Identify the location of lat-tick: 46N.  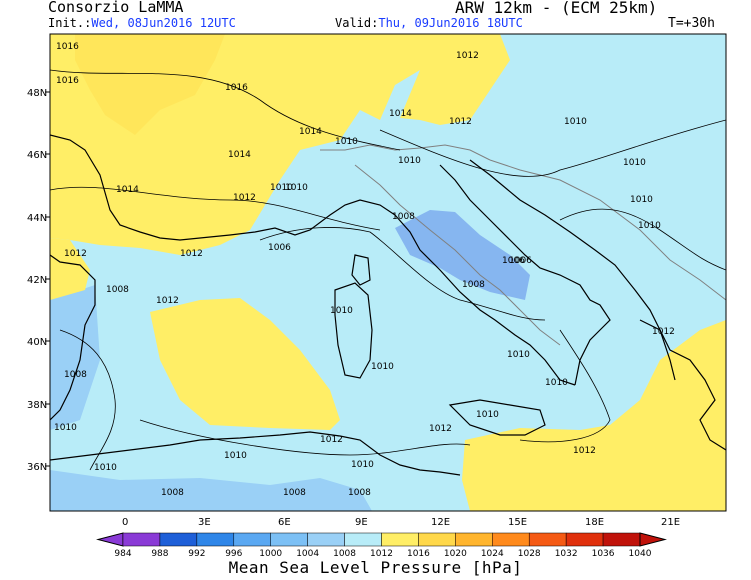
(37, 155).